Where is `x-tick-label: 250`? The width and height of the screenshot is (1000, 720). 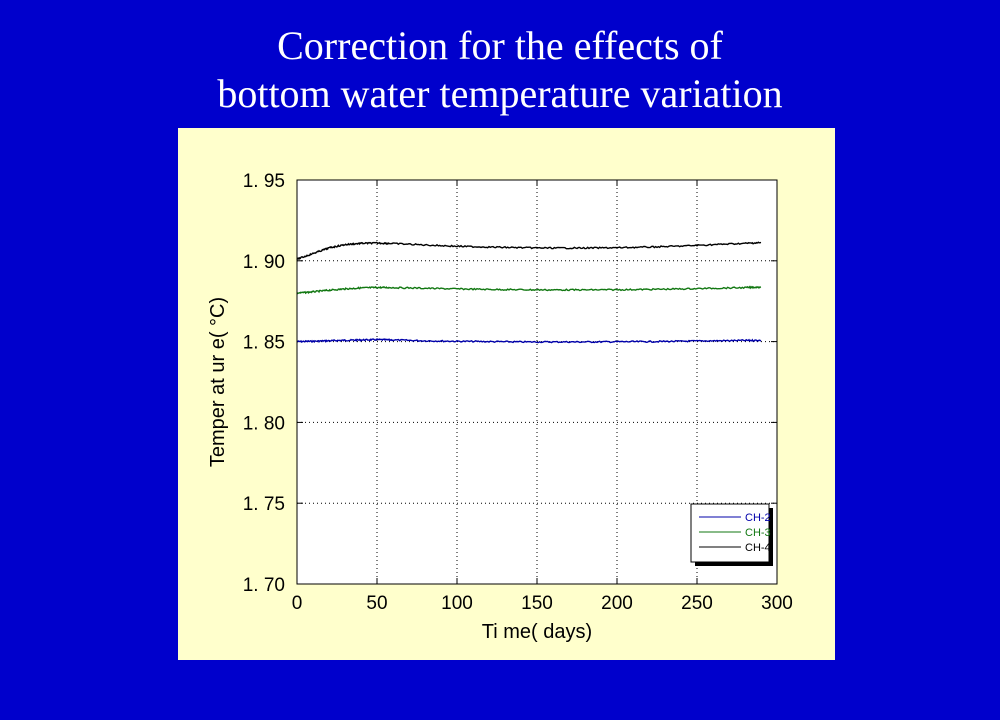 x-tick-label: 250 is located at coordinates (697, 603).